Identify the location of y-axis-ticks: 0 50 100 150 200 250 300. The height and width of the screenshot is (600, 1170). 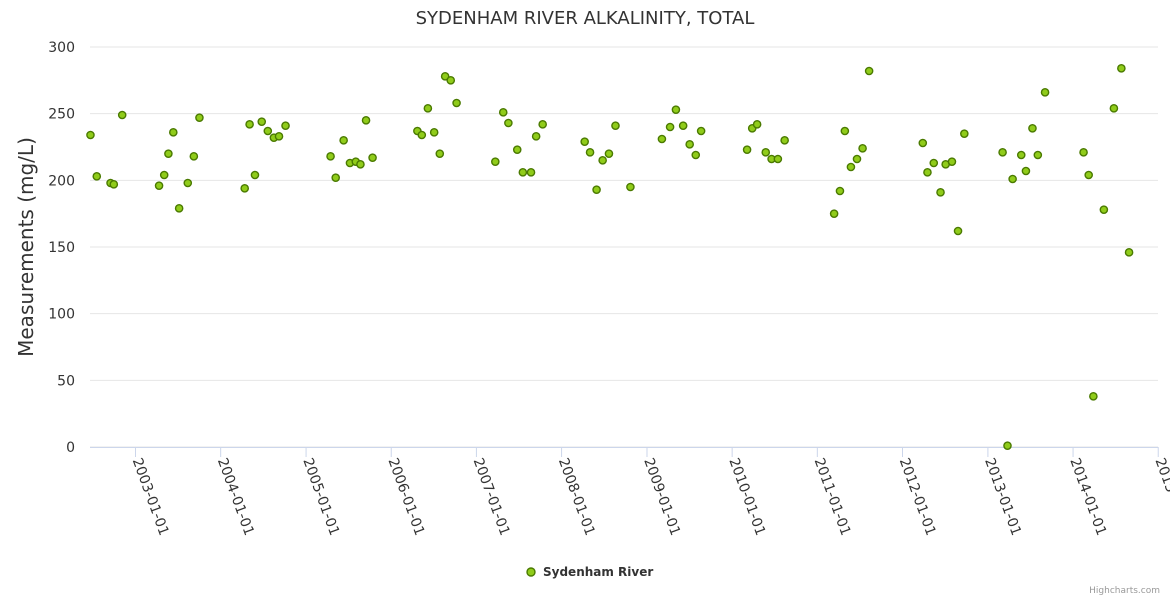
(61, 248).